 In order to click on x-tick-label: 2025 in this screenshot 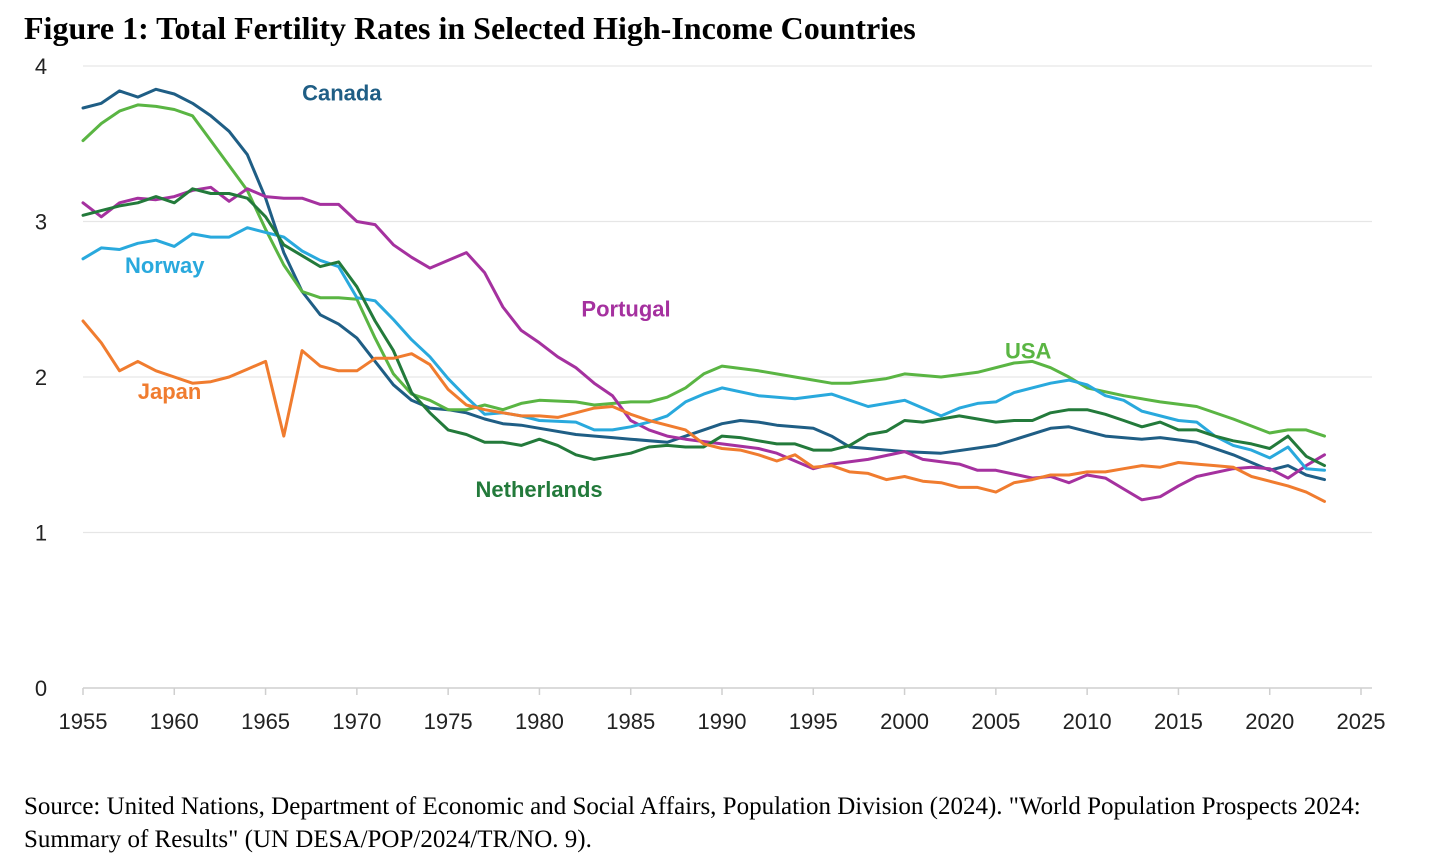, I will do `click(1361, 721)`.